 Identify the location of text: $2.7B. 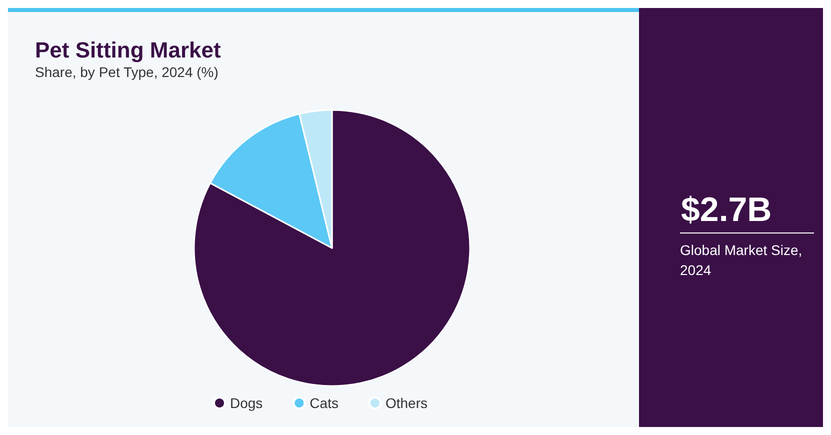
(726, 210).